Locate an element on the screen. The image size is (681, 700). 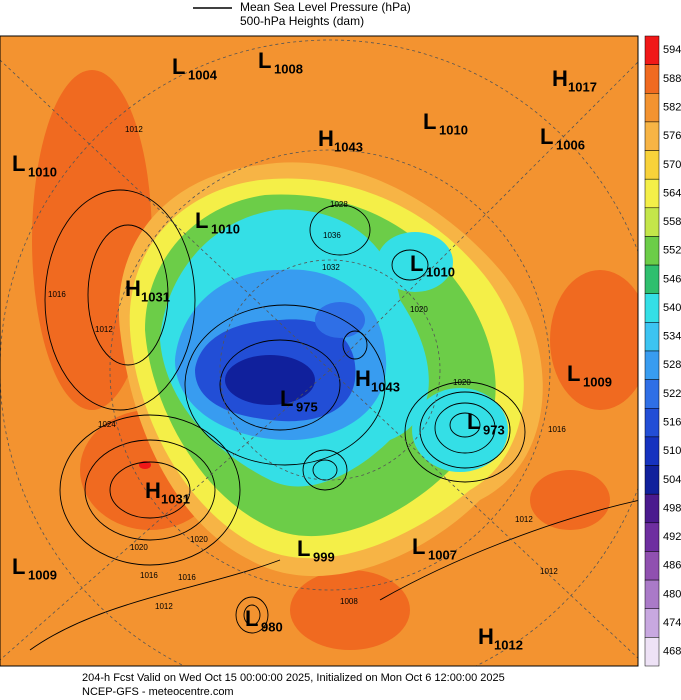
pressure-center: H 1017 is located at coordinates (574, 80).